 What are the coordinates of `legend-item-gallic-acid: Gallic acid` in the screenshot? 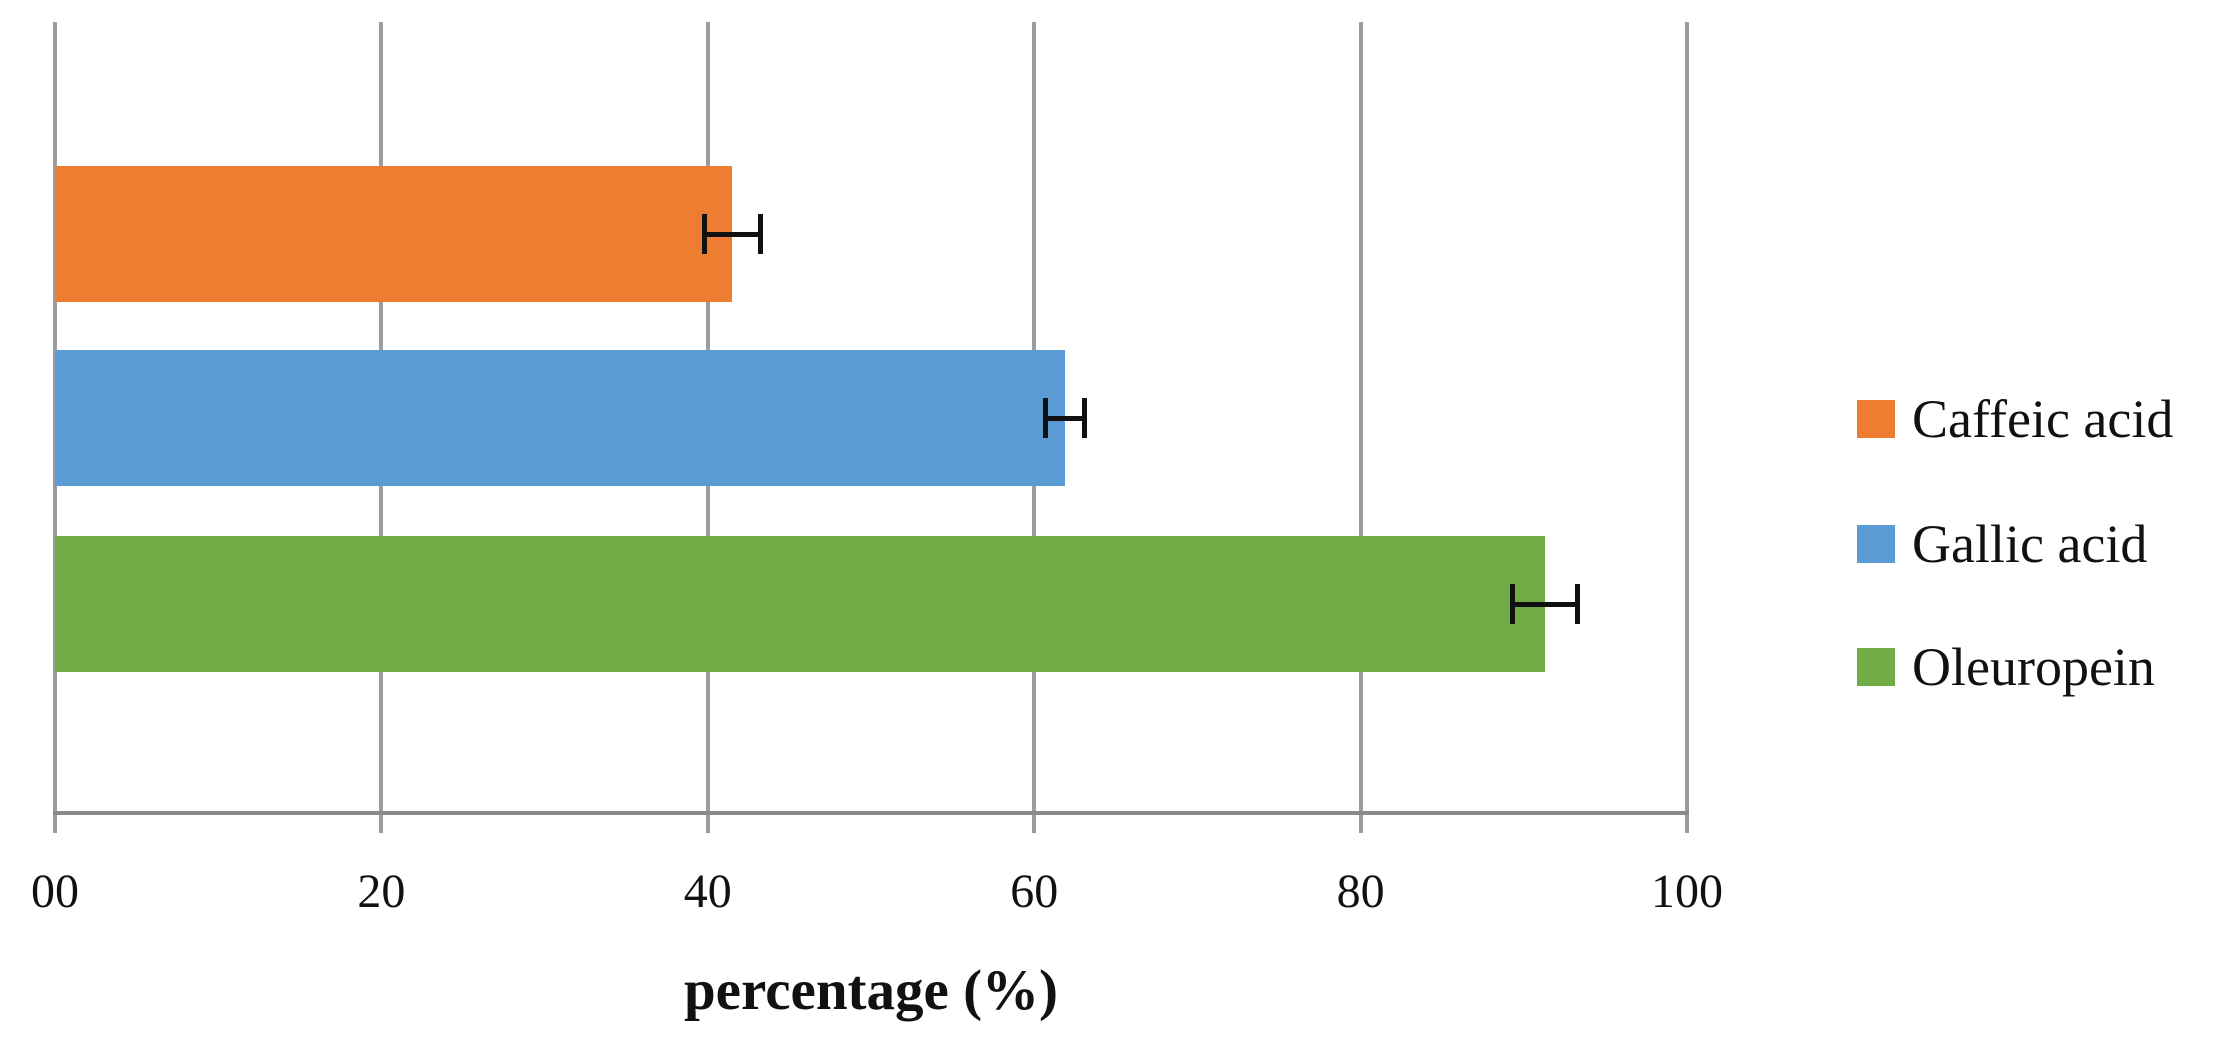 It's located at (2002, 544).